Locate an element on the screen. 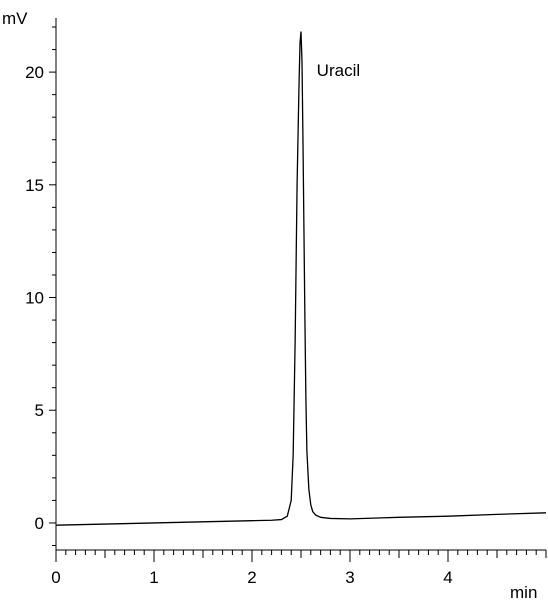 The height and width of the screenshot is (602, 548). x-axis-unit-label: min is located at coordinates (523, 592).